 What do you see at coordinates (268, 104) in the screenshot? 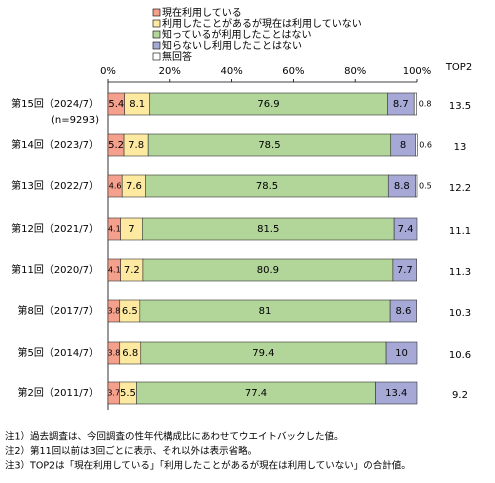
I see `value-label: 76.9` at bounding box center [268, 104].